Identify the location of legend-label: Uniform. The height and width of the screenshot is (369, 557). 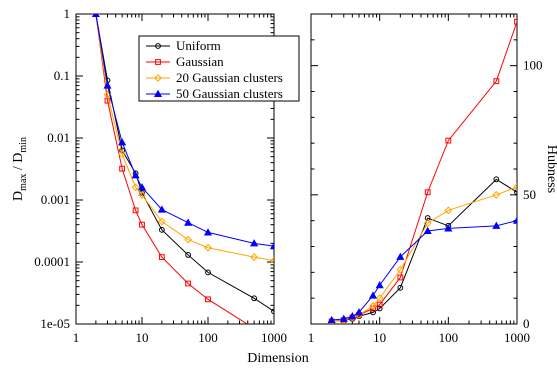
(198, 45).